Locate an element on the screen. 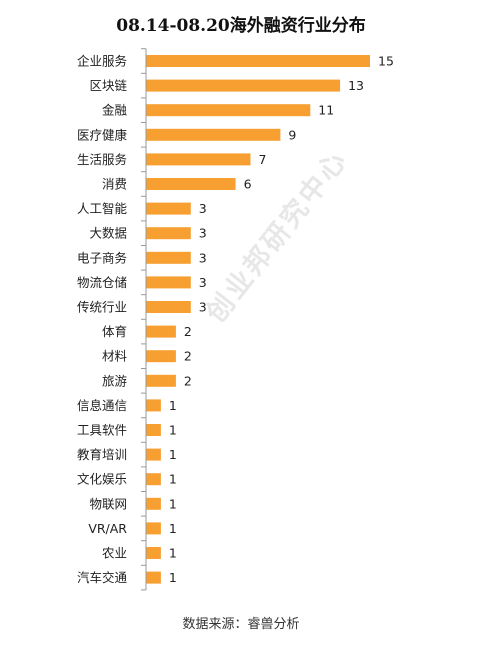 The image size is (482, 646). category-label: 教育培训 is located at coordinates (102, 454).